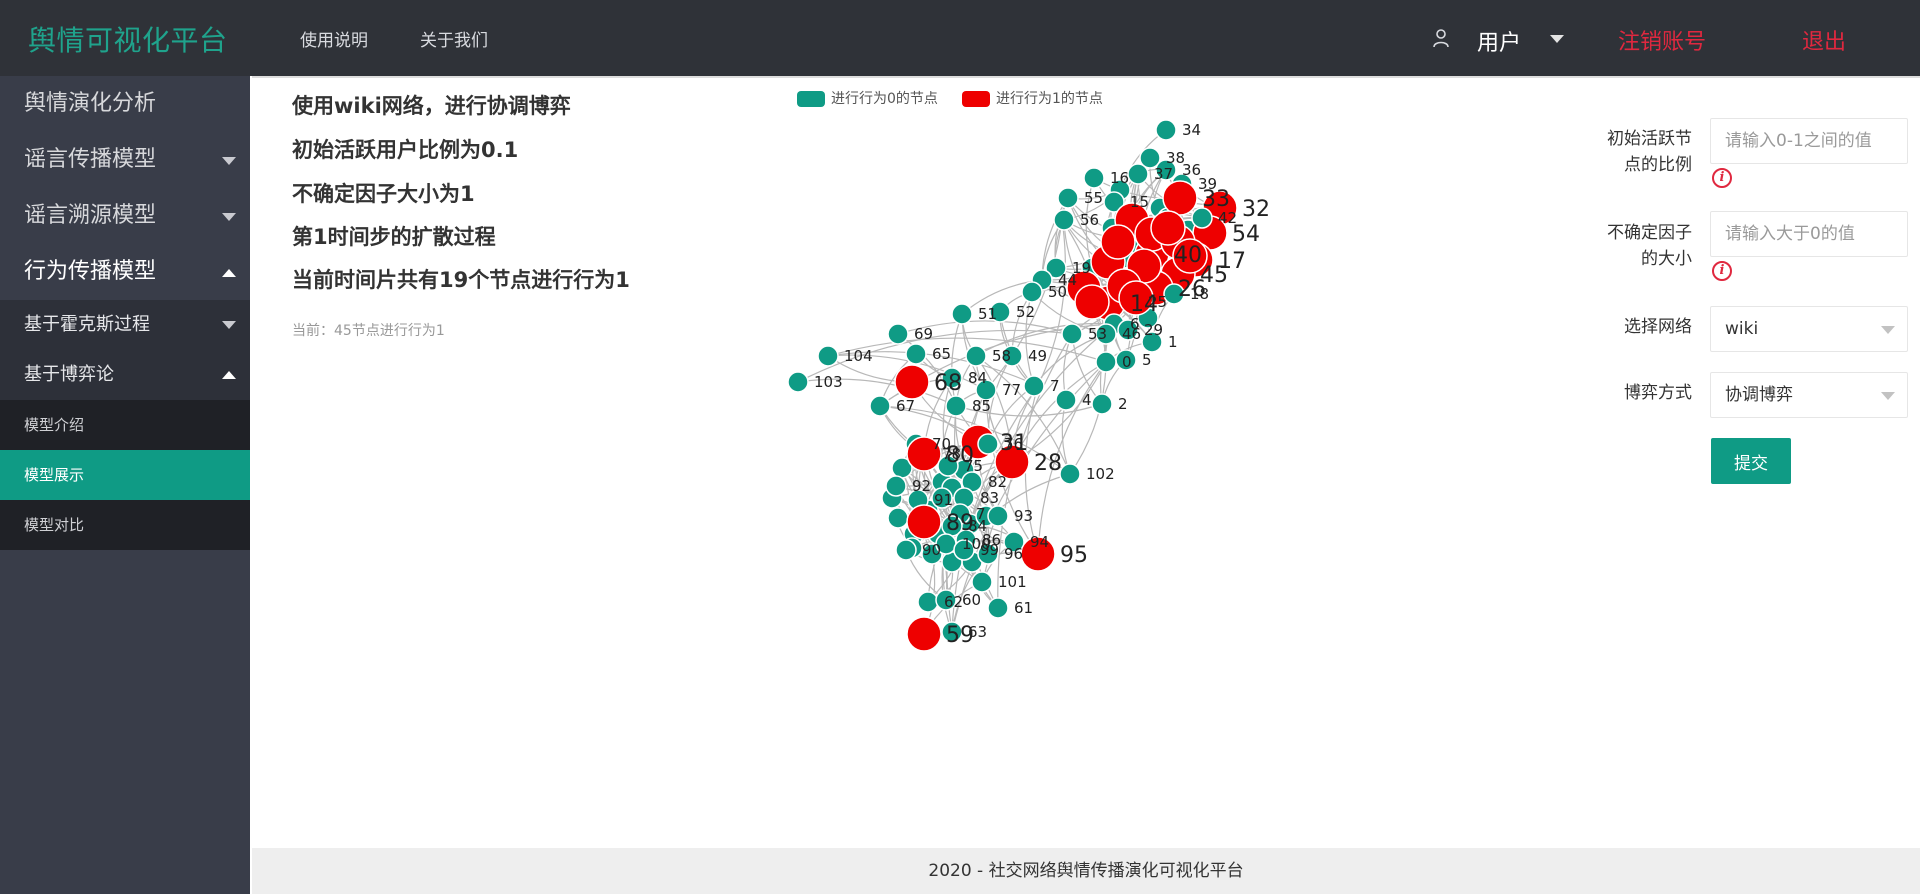 This screenshot has height=894, width=1920. I want to click on legend-label: 进行行为1的节点, so click(1049, 99).